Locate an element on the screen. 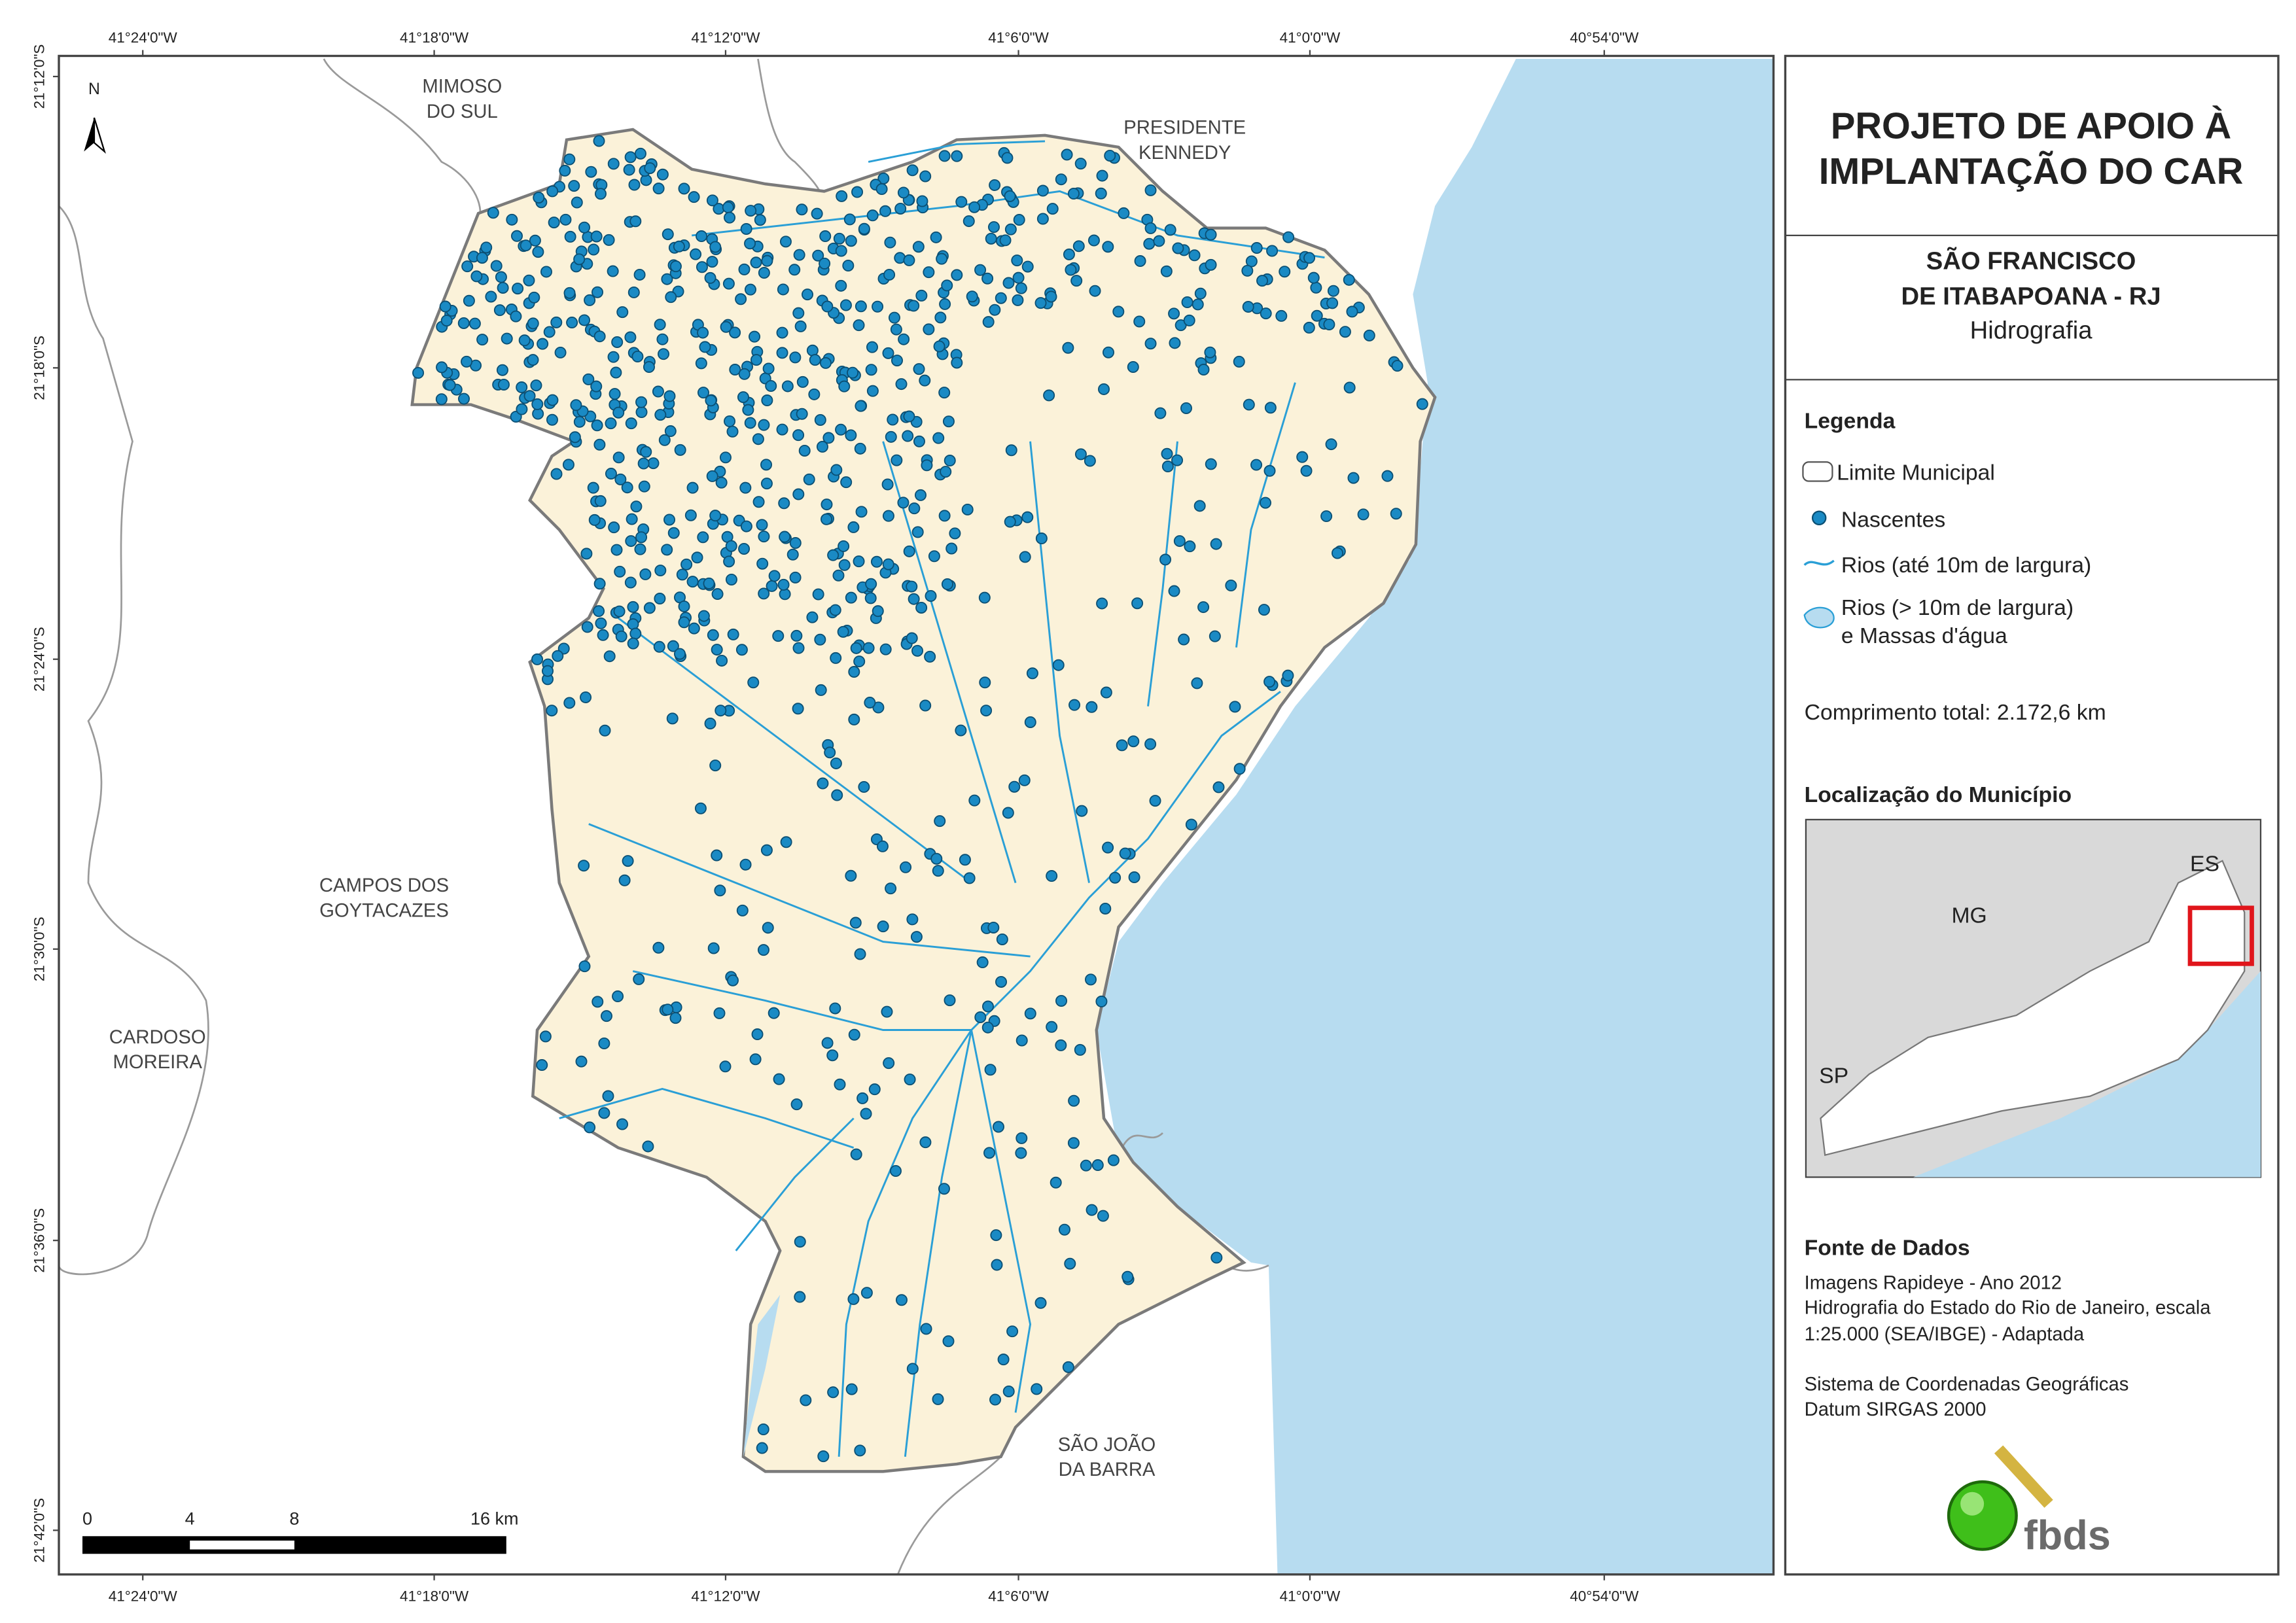 This screenshot has height=1623, width=2296. lagoon is located at coordinates (762, 1376).